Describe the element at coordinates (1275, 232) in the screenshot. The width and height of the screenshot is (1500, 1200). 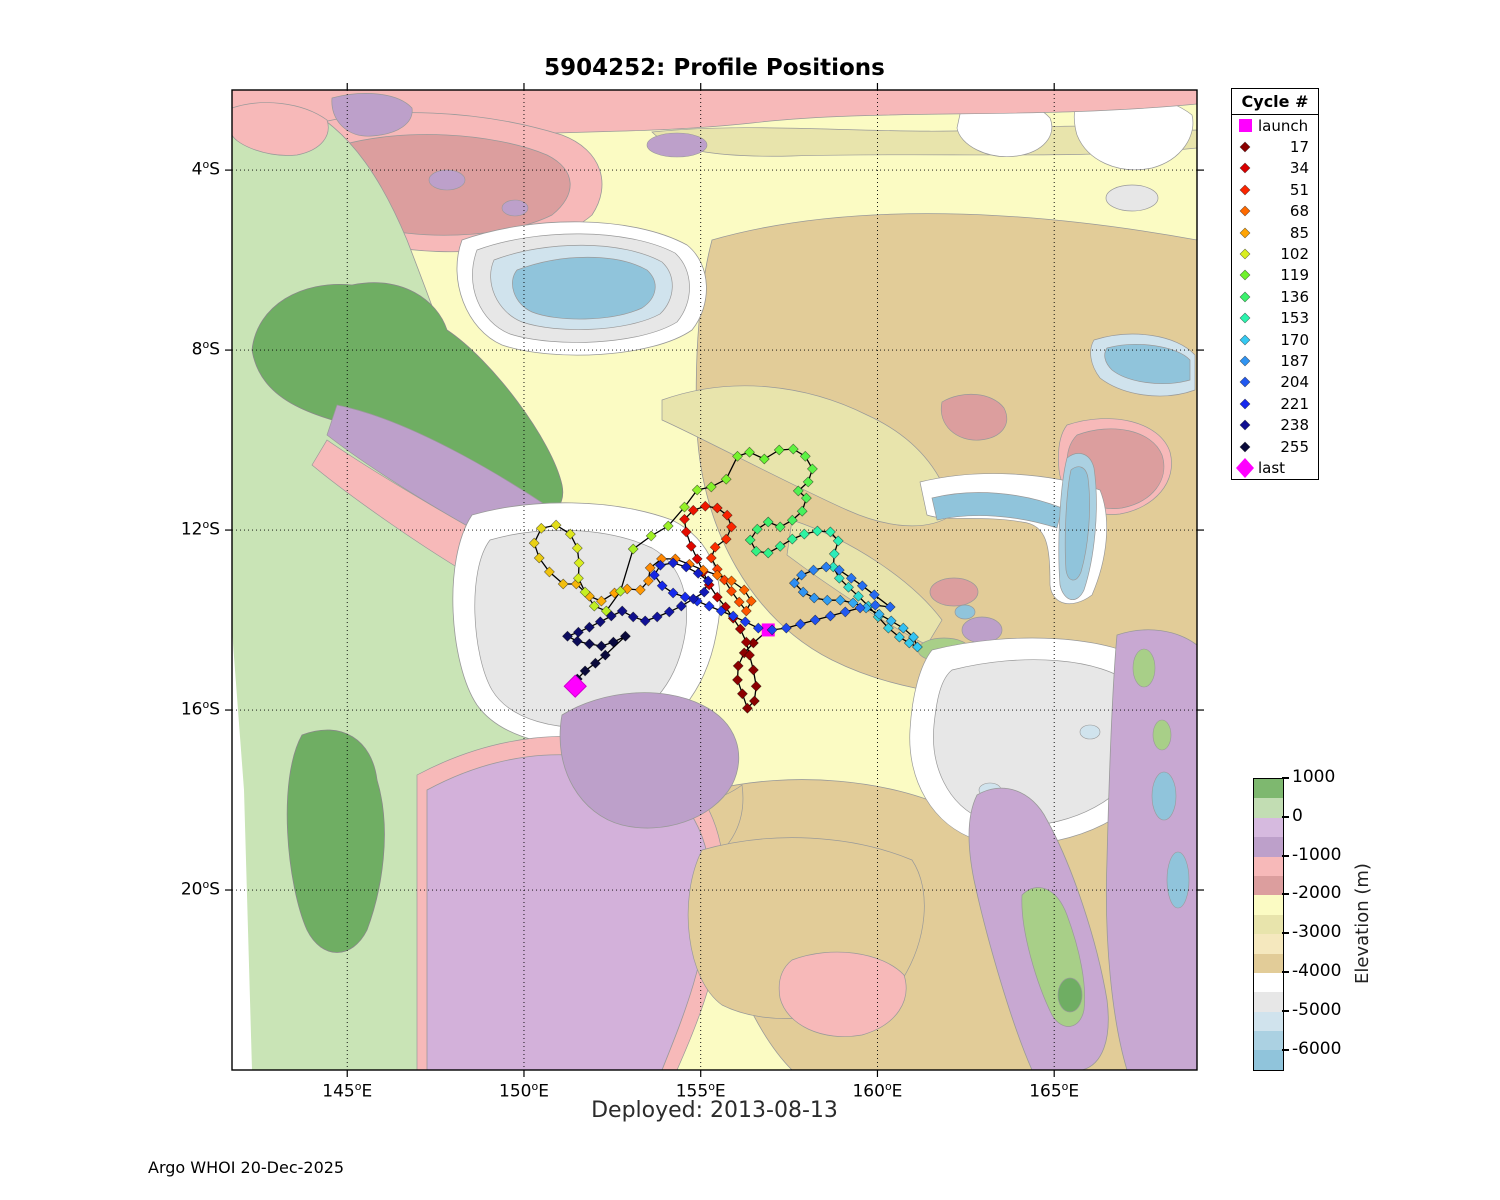
I see `legend-item: 85` at that location.